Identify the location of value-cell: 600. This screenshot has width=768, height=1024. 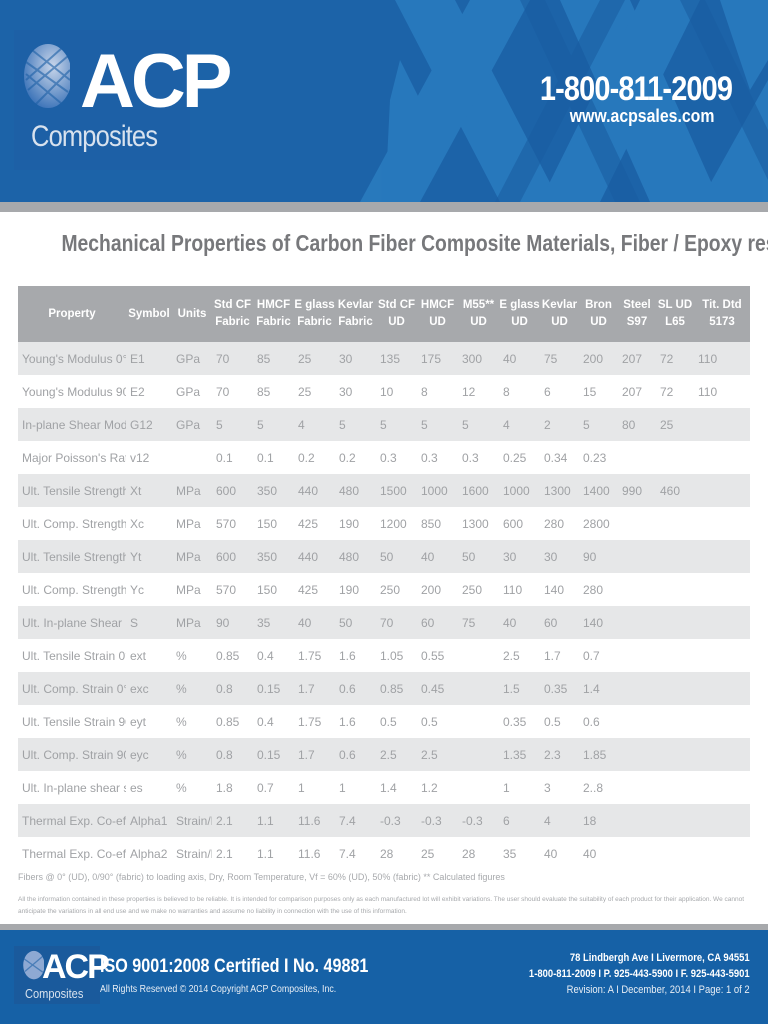
(232, 556).